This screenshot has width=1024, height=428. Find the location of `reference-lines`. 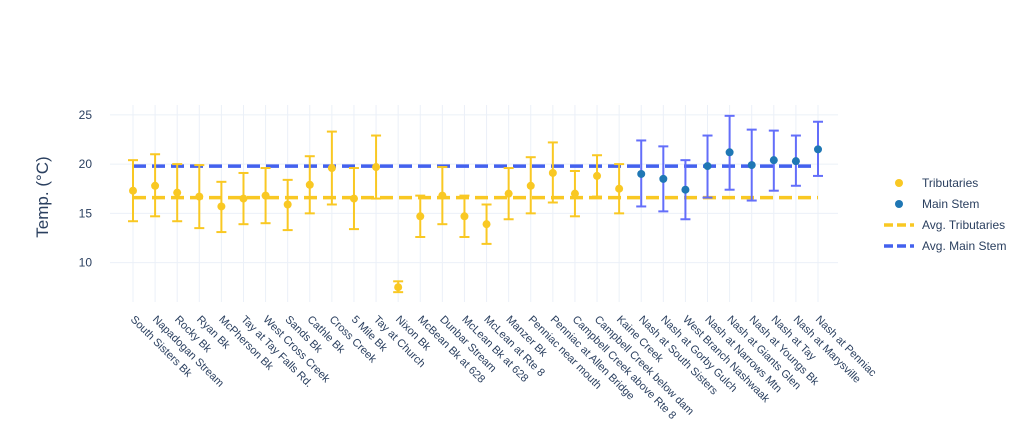

reference-lines is located at coordinates (475, 182).